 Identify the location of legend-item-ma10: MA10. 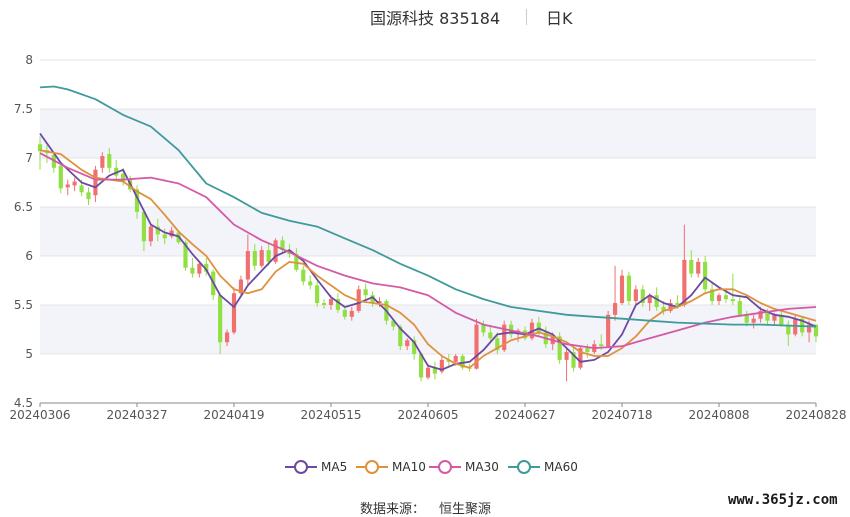
(391, 467).